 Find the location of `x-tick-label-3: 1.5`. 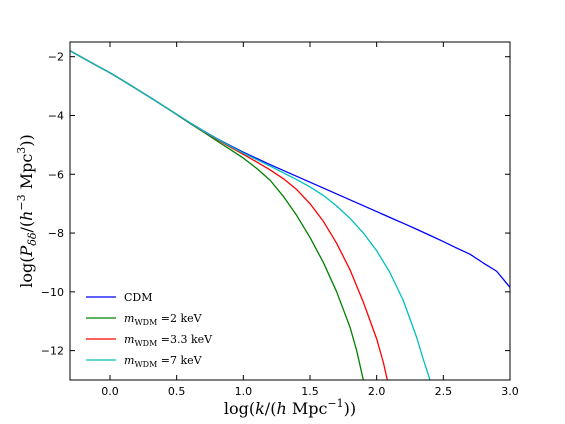

x-tick-label-3: 1.5 is located at coordinates (310, 391).